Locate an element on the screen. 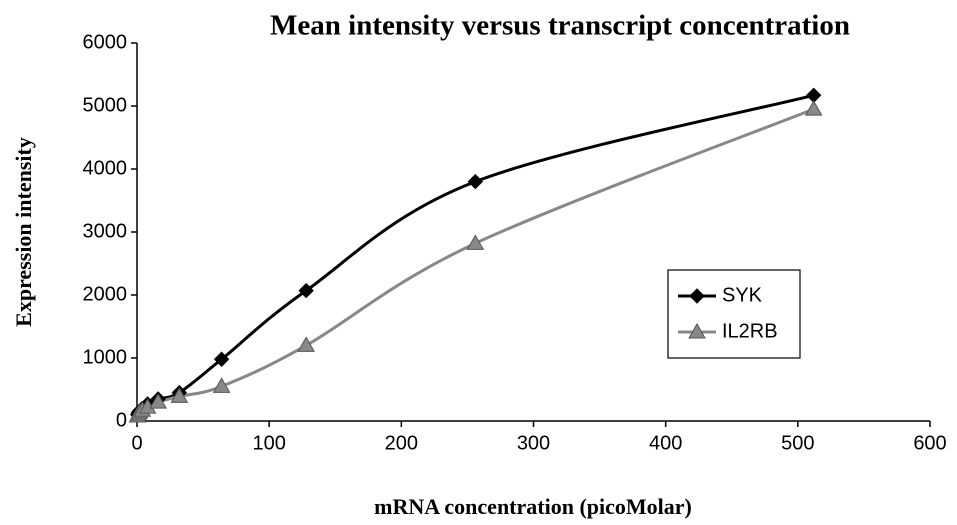  y-axis-label: Expression intensity is located at coordinates (23, 232).